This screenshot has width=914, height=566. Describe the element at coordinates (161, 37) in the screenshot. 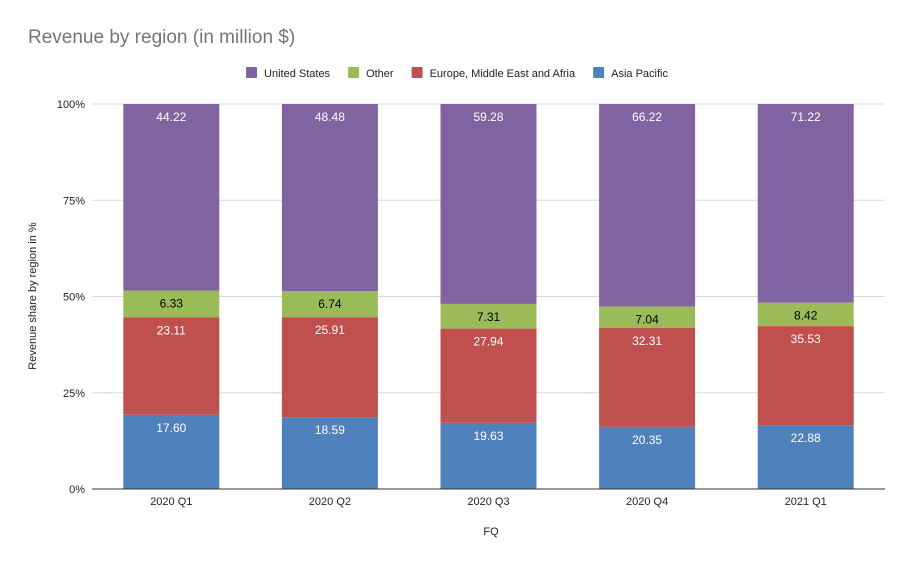

I see `chart-title: Revenue by region (in million $)` at that location.